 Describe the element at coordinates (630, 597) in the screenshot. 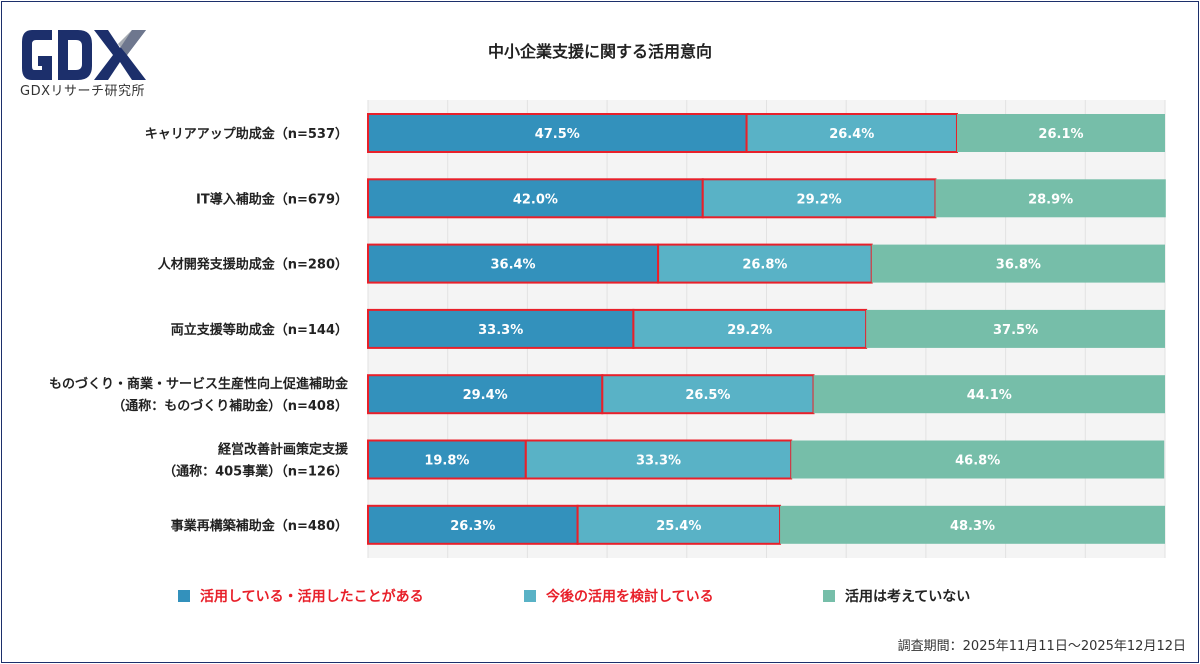

I see `legend-label-considering: 今後の活用を検討している` at that location.